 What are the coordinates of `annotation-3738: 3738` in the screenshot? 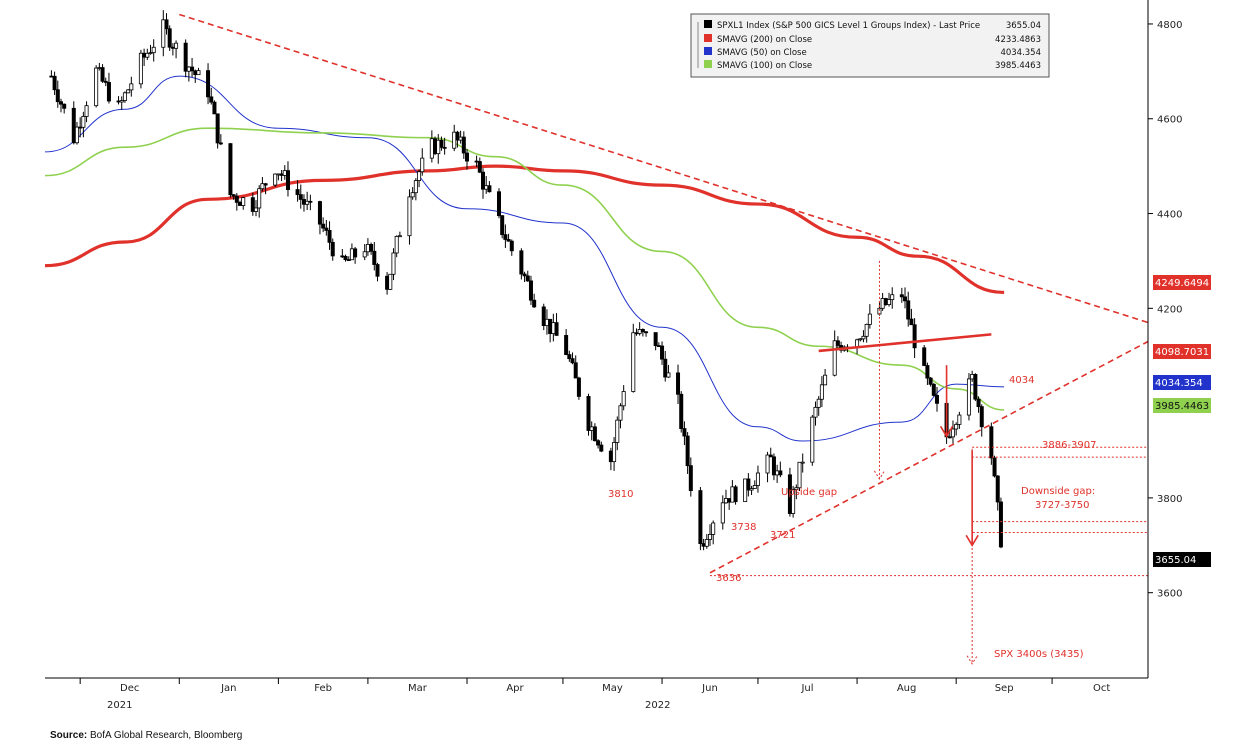 It's located at (743, 527).